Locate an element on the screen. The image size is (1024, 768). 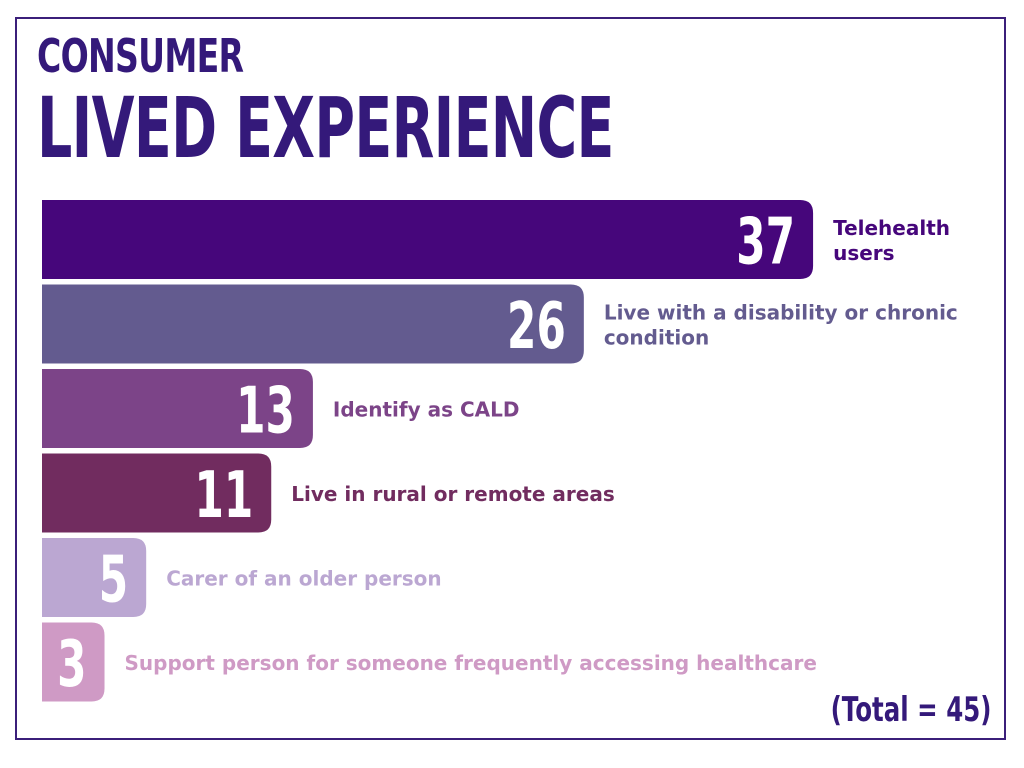
bar-category-label: Live in rural or remote areas is located at coordinates (453, 494).